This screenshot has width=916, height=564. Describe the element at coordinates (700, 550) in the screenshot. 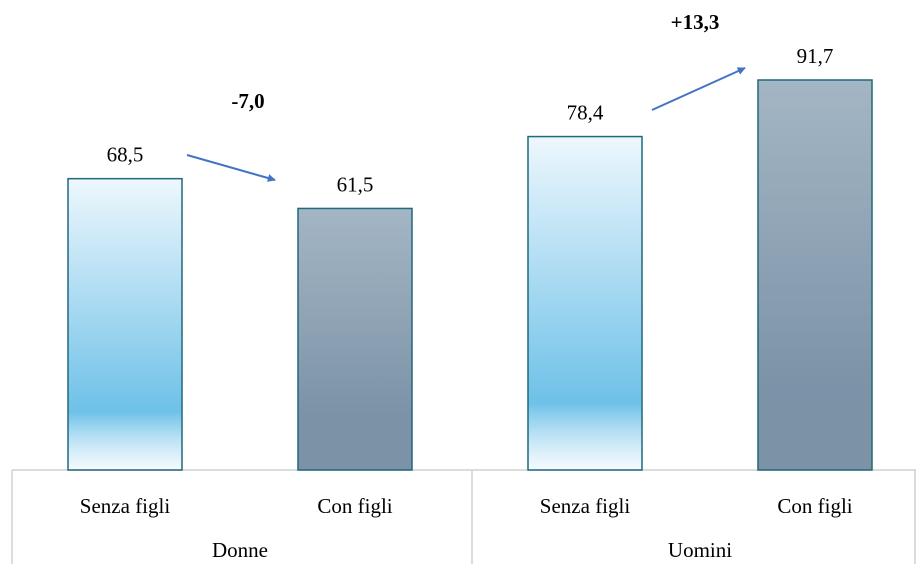

I see `group-label: Uomini` at that location.